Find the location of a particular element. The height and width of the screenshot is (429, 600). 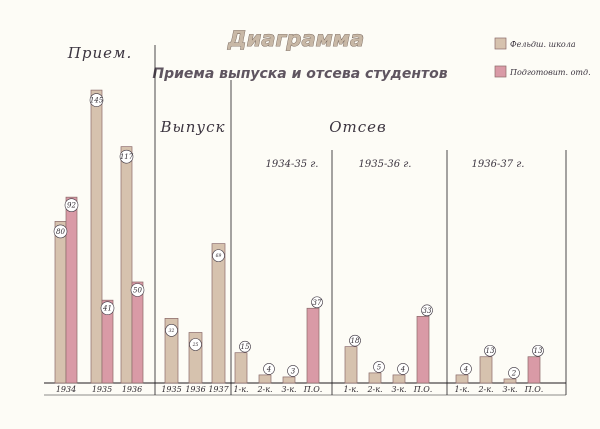

section-vypusk: Выпуск is located at coordinates (193, 127).